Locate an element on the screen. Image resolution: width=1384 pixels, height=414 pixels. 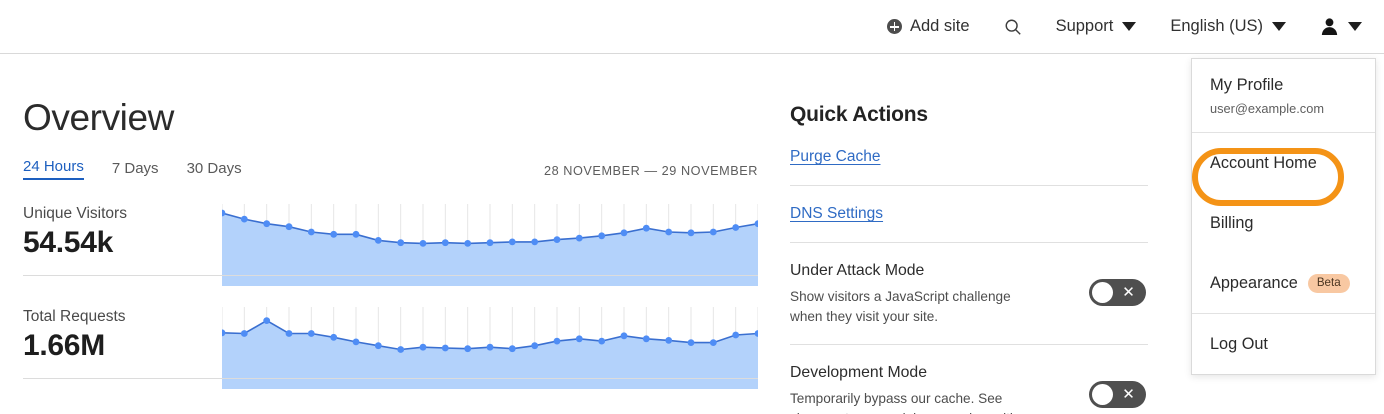
support-label: Support is located at coordinates (1084, 26).